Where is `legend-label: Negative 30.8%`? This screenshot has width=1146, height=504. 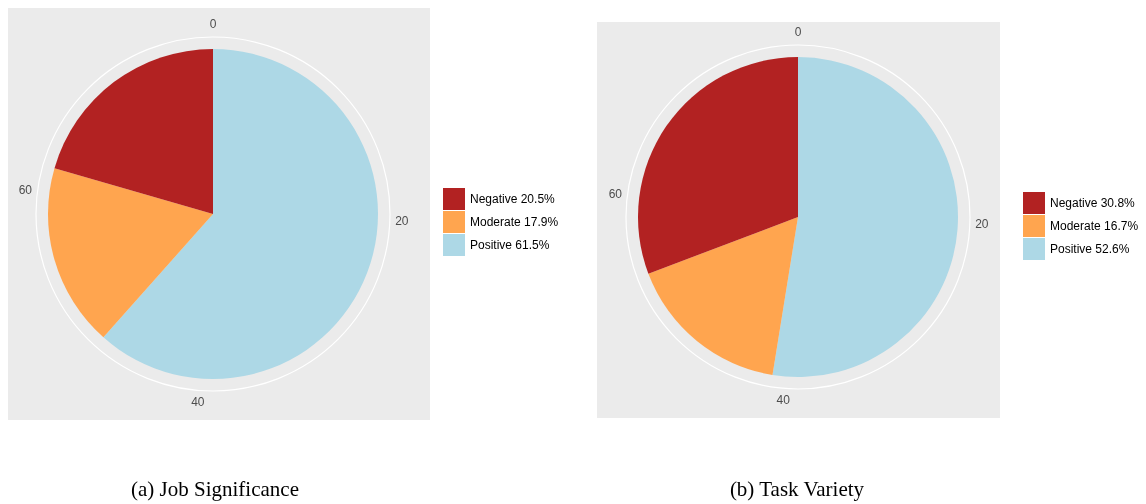
legend-label: Negative 30.8% is located at coordinates (1093, 203).